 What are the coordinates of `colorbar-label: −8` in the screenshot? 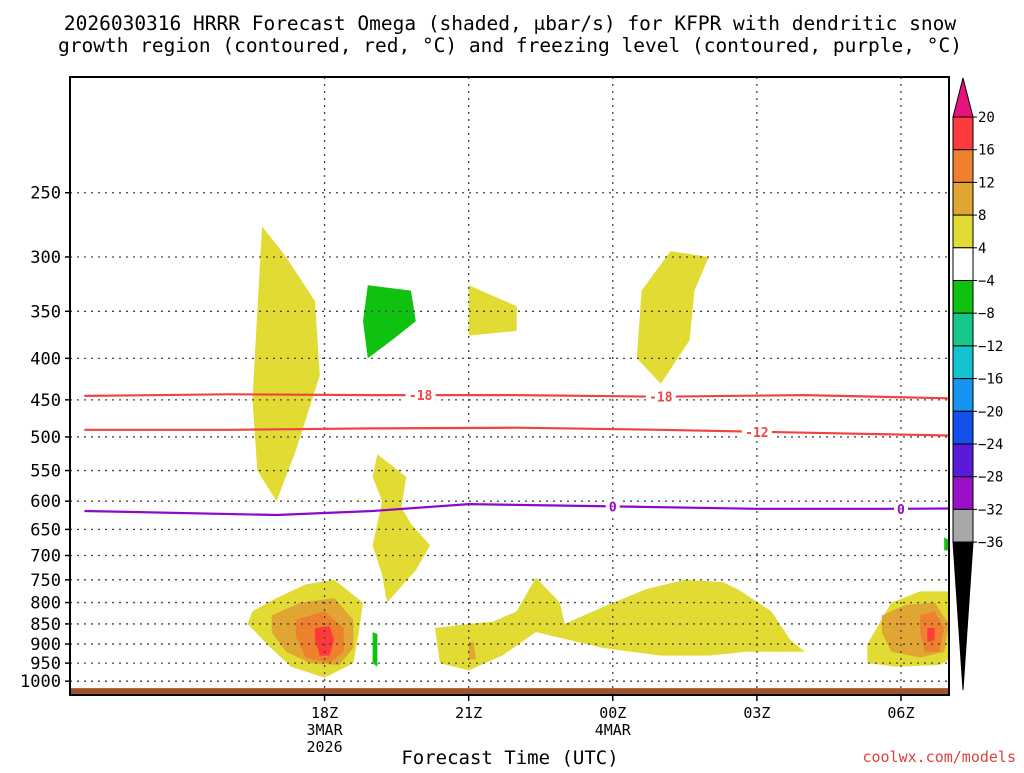 It's located at (986, 314).